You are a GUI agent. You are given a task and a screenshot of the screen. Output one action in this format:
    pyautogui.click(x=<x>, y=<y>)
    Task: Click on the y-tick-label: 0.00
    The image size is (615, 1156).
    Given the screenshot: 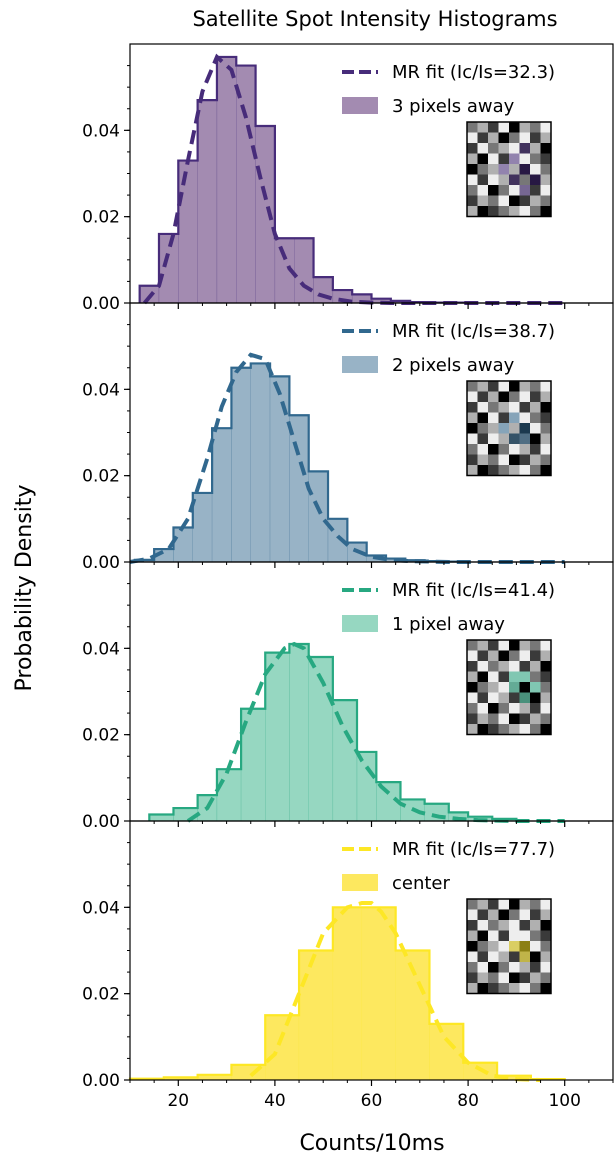 What is the action you would take?
    pyautogui.click(x=101, y=822)
    